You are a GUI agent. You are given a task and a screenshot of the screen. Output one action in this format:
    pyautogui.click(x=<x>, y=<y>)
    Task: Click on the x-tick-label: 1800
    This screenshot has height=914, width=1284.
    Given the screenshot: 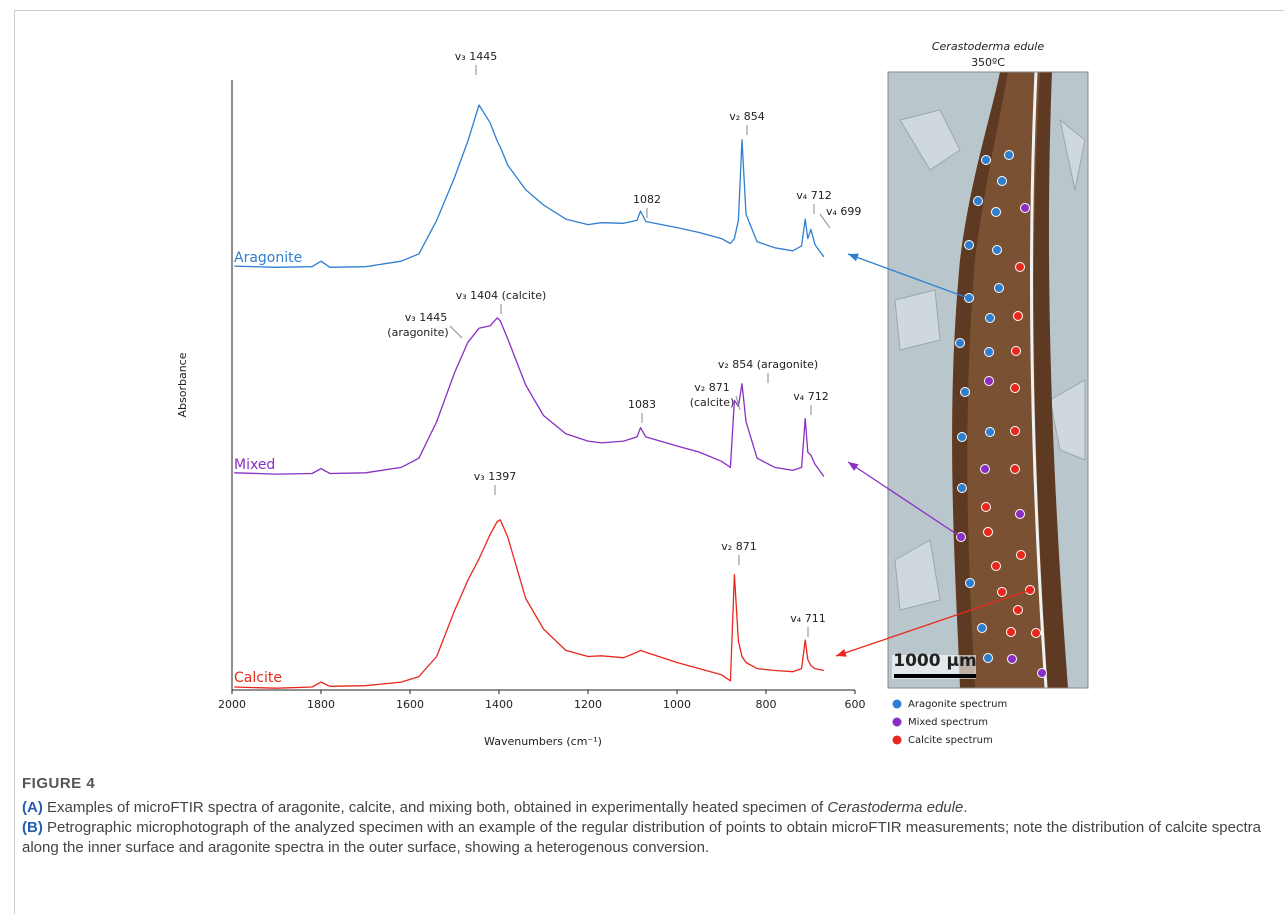 What is the action you would take?
    pyautogui.click(x=321, y=704)
    